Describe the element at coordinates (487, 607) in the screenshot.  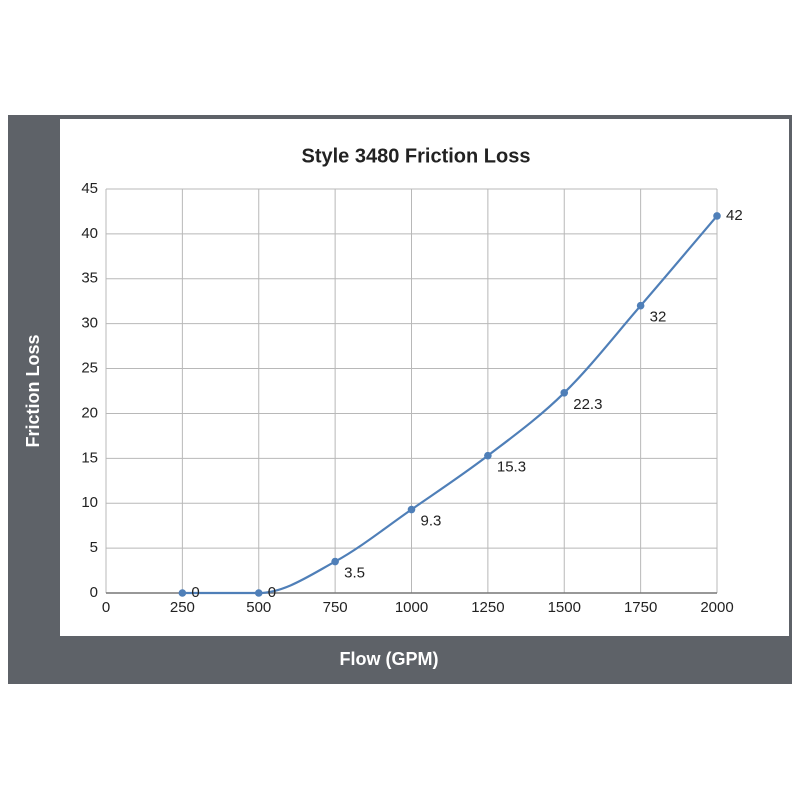
I see `x-tick-label: 1250` at that location.